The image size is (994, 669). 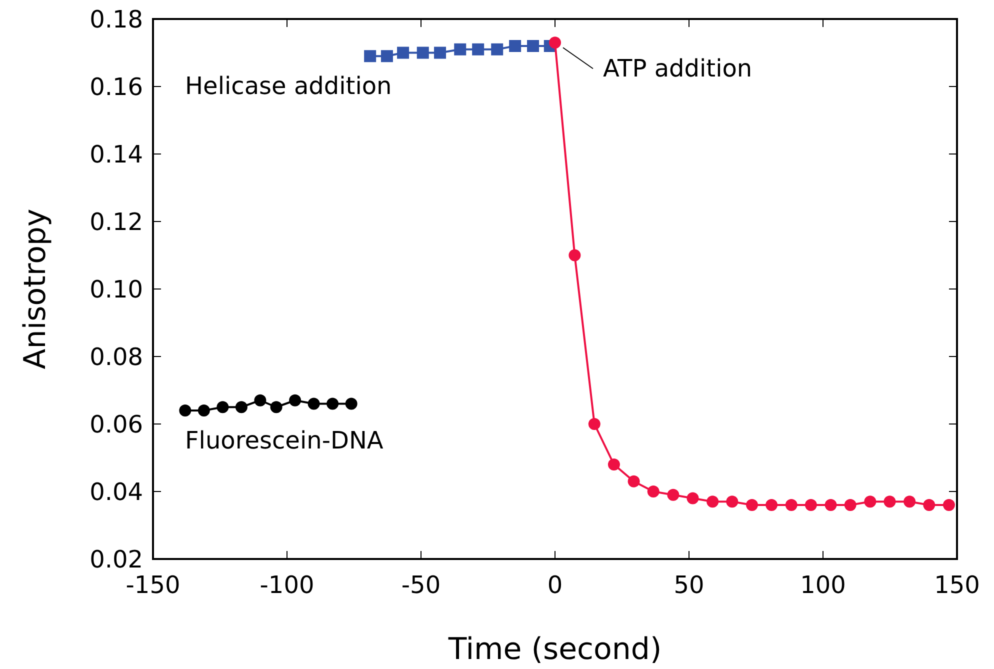 I want to click on x-axis-title: Time (second), so click(x=554, y=649).